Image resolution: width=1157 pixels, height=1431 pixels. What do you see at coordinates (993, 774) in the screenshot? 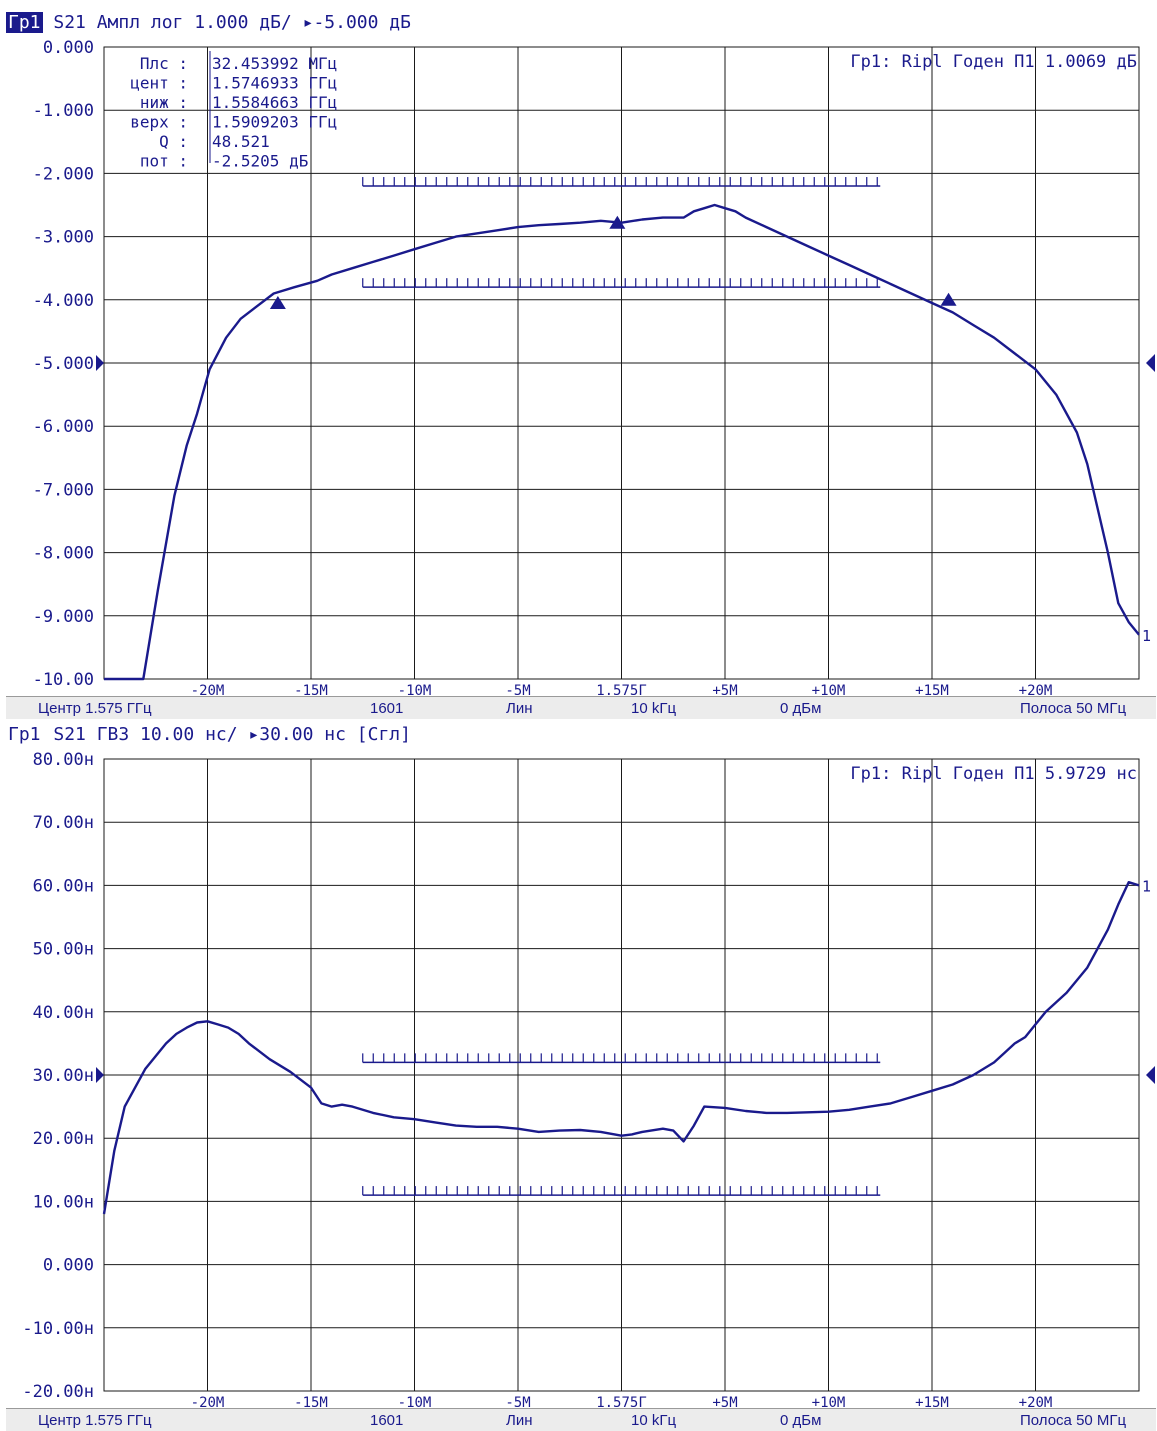
I see `ripple-result: Гр1: Ripl Годен П1 5.9729 нс` at bounding box center [993, 774].